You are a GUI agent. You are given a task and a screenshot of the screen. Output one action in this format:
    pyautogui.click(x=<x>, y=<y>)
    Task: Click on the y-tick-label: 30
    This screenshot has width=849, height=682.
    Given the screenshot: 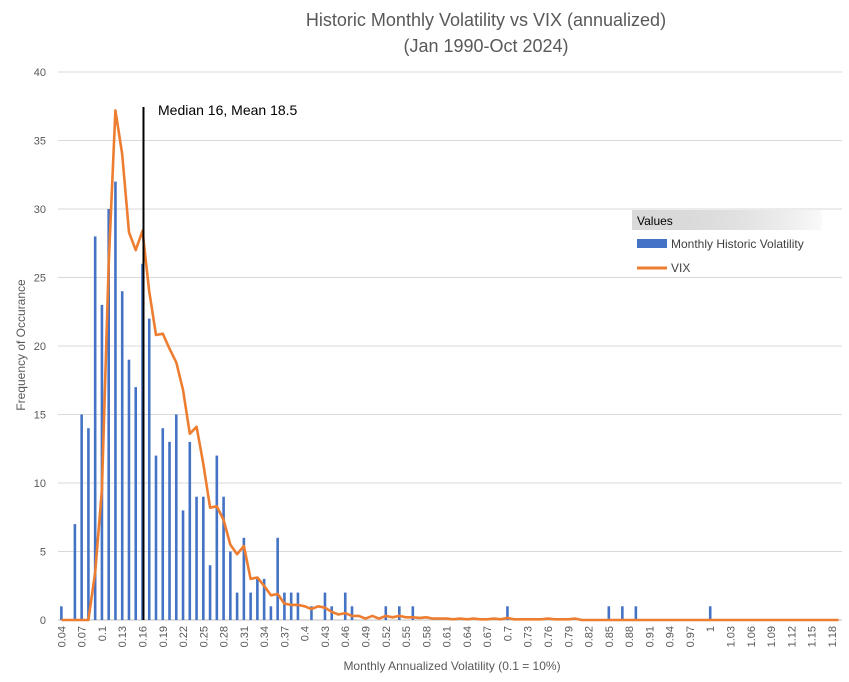 What is the action you would take?
    pyautogui.click(x=40, y=210)
    